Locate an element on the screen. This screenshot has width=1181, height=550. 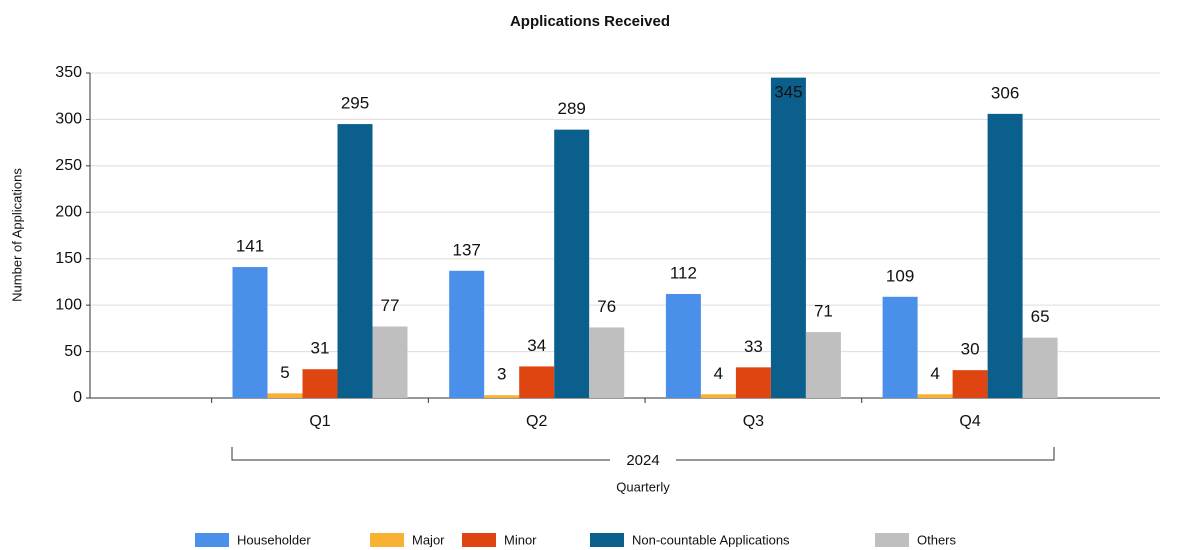
y-tick-label: 0 is located at coordinates (77, 397).